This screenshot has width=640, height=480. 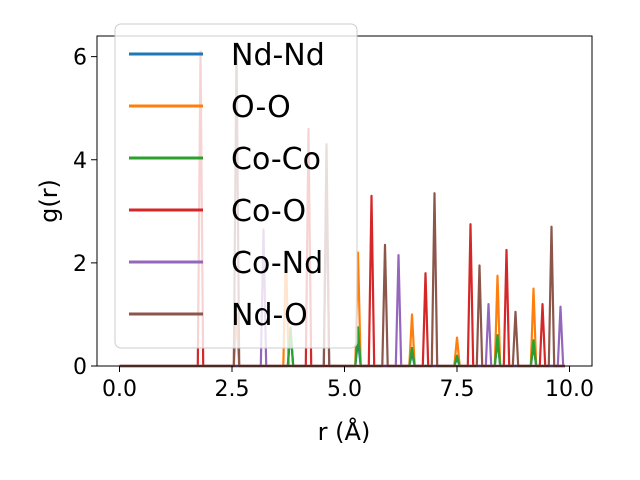 What do you see at coordinates (569, 389) in the screenshot?
I see `x-tick-label: 10.0` at bounding box center [569, 389].